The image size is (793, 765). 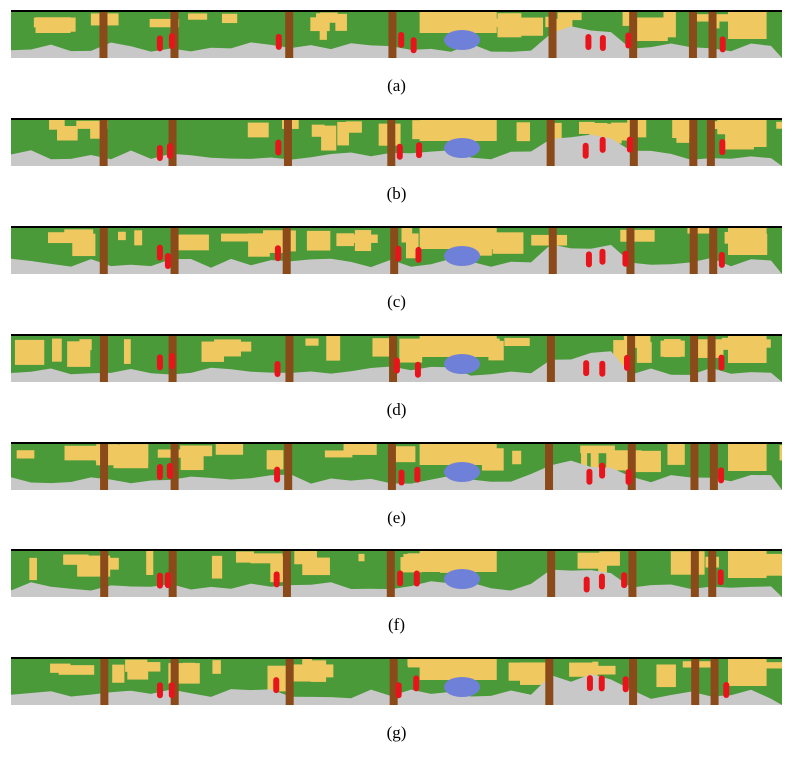 I want to click on caption: (a), so click(x=396, y=85).